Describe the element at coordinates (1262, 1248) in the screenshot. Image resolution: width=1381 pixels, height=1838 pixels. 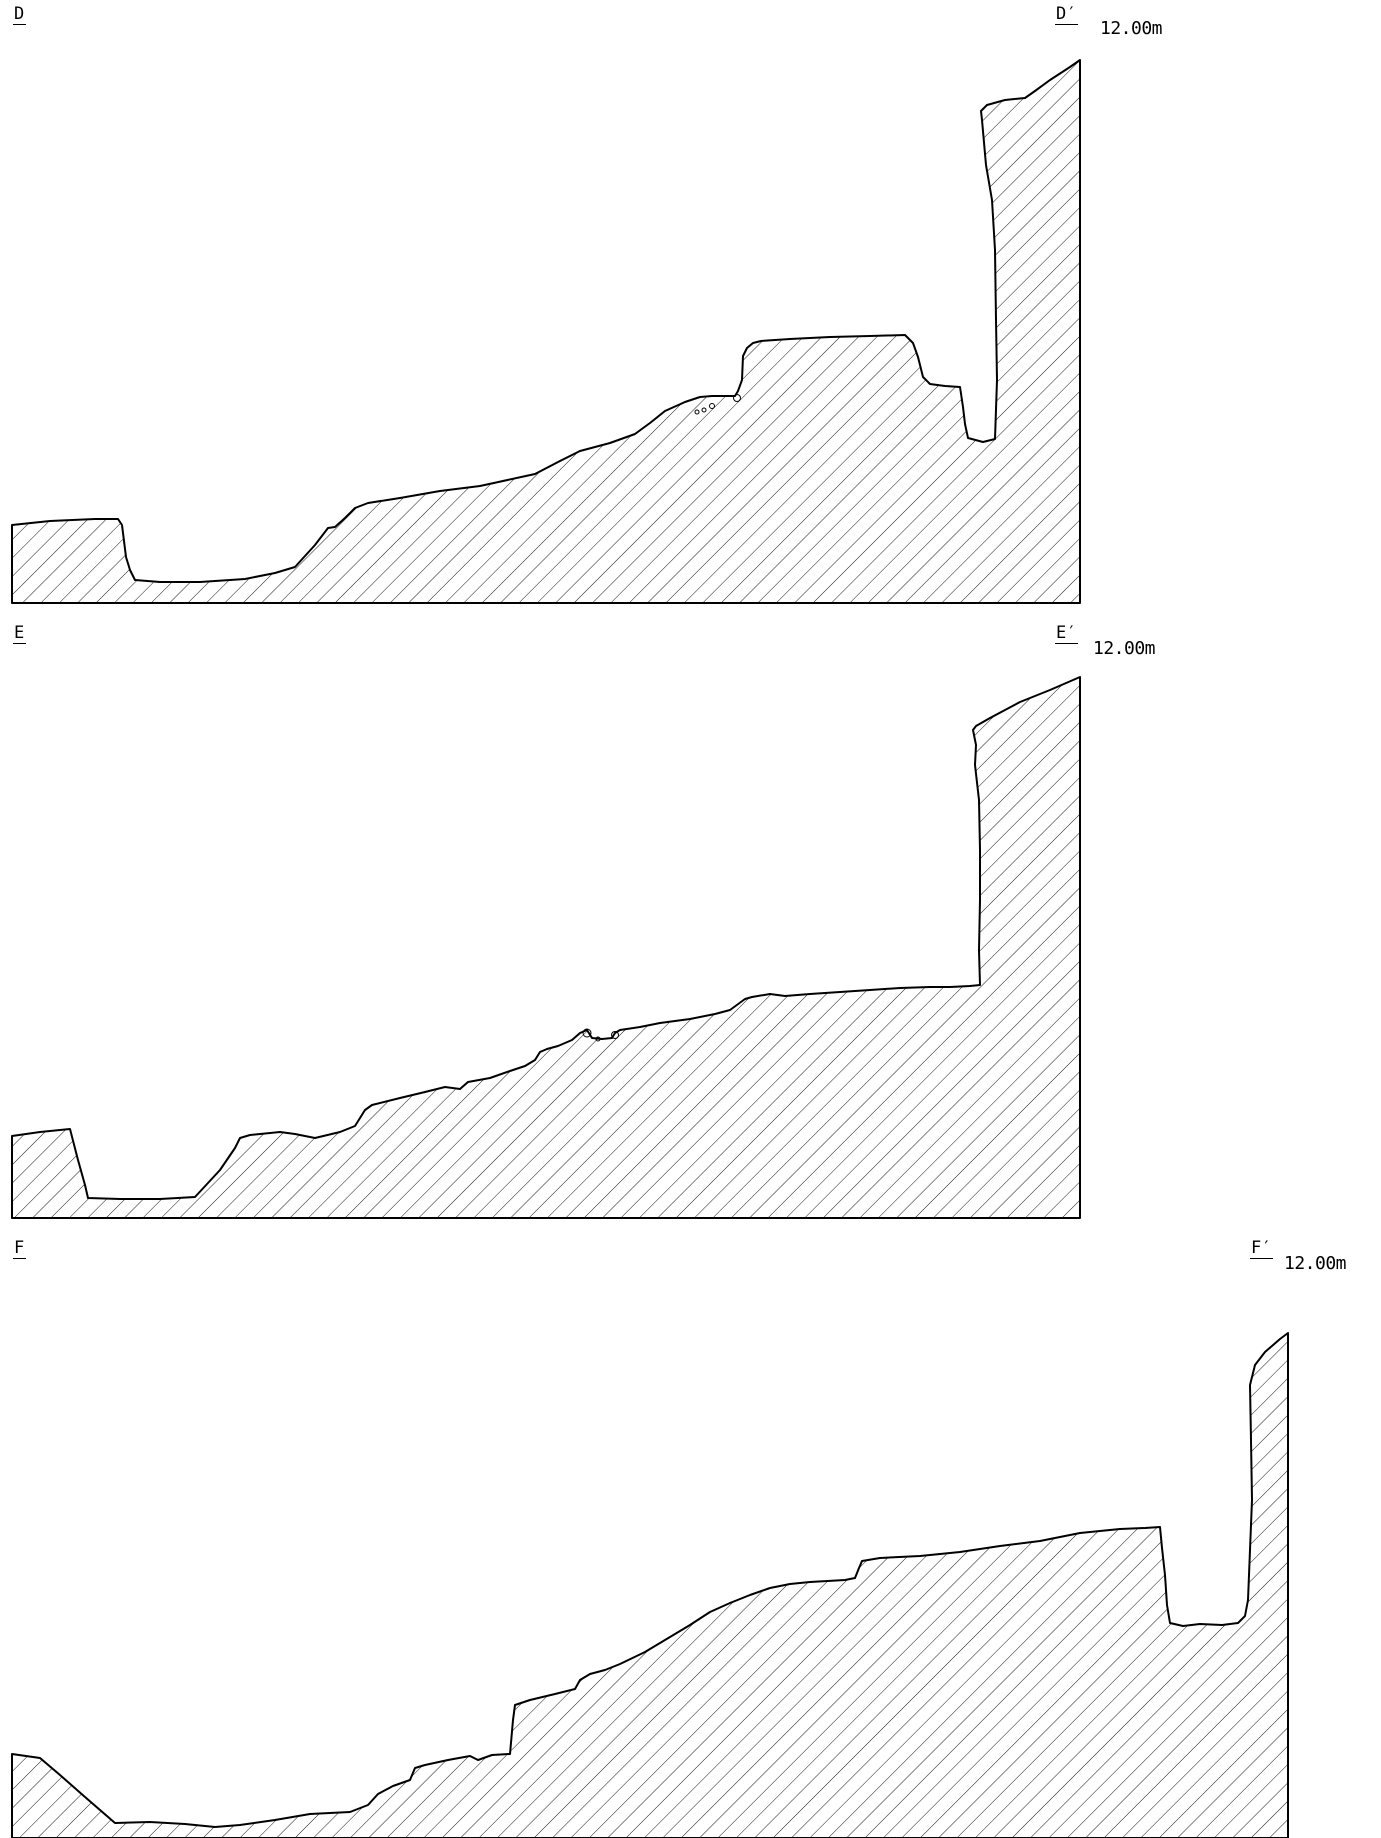
I see `section-f-right-label: F′` at that location.